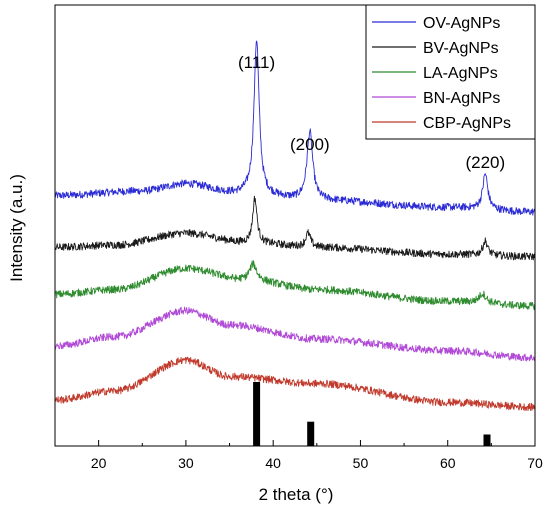  I want to click on peak-annotation: (200), so click(310, 144).